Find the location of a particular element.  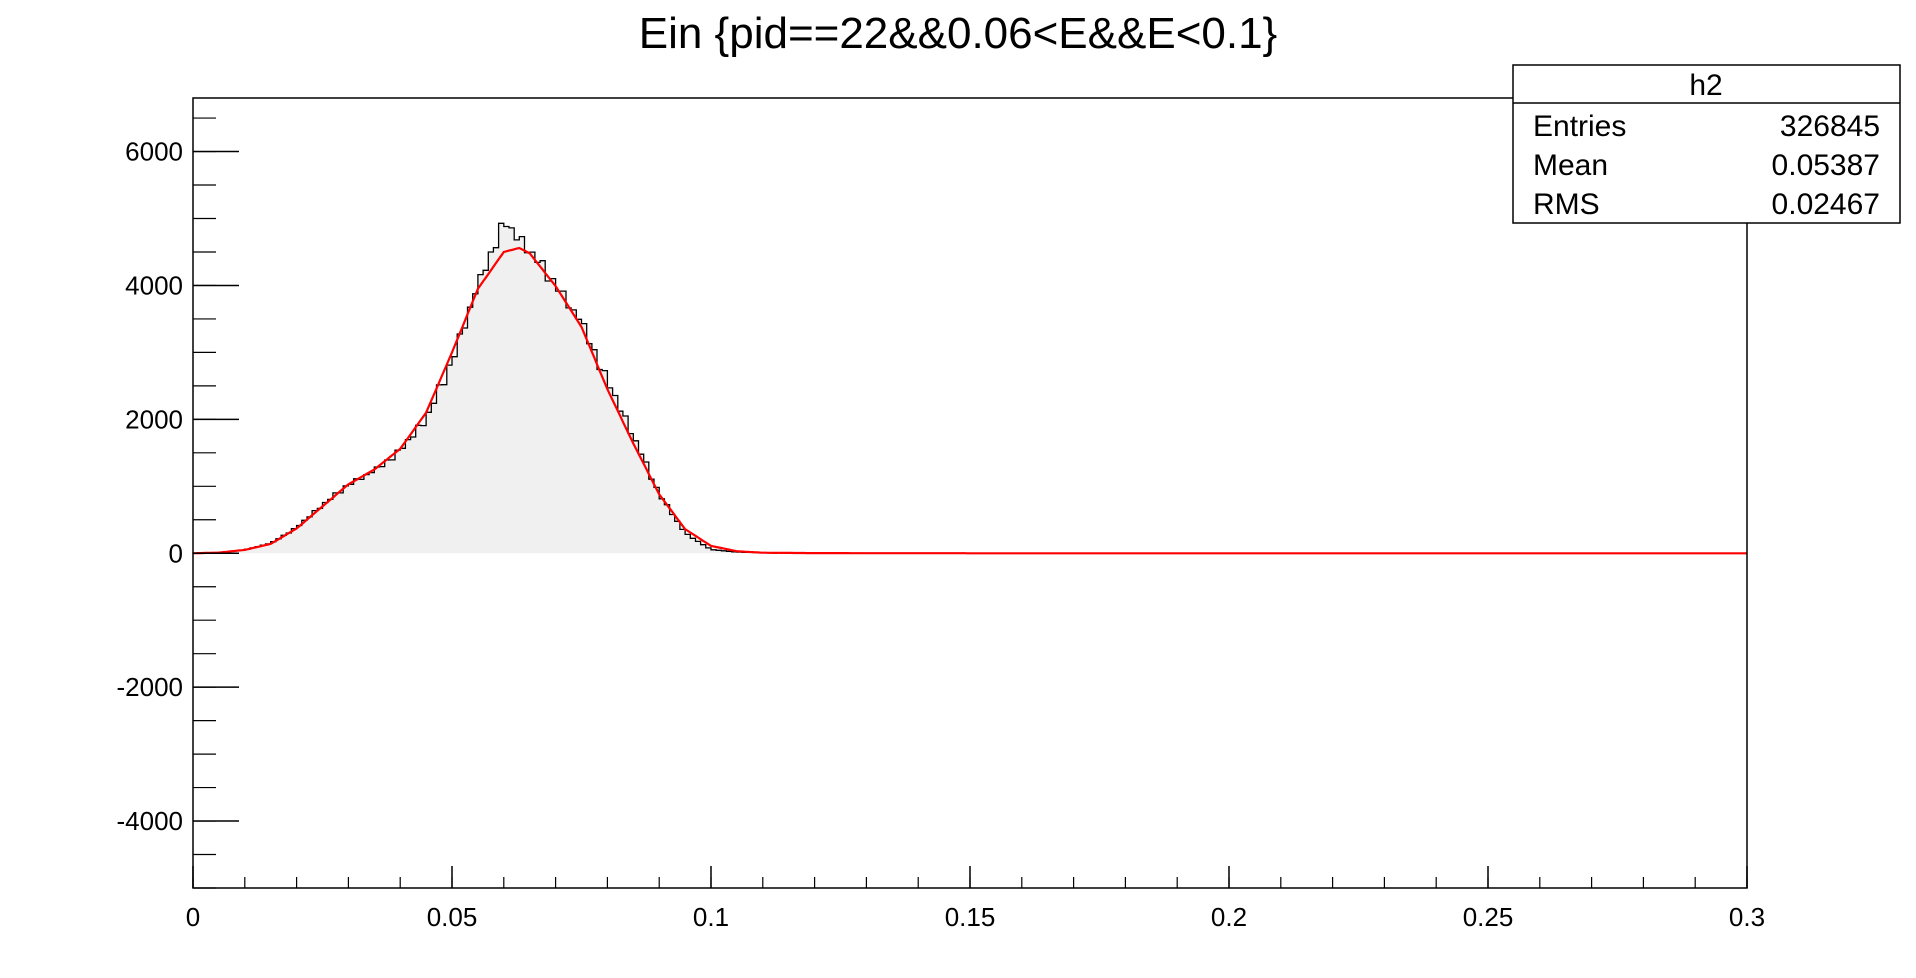

x-tick-label: 0.25 is located at coordinates (1488, 917).